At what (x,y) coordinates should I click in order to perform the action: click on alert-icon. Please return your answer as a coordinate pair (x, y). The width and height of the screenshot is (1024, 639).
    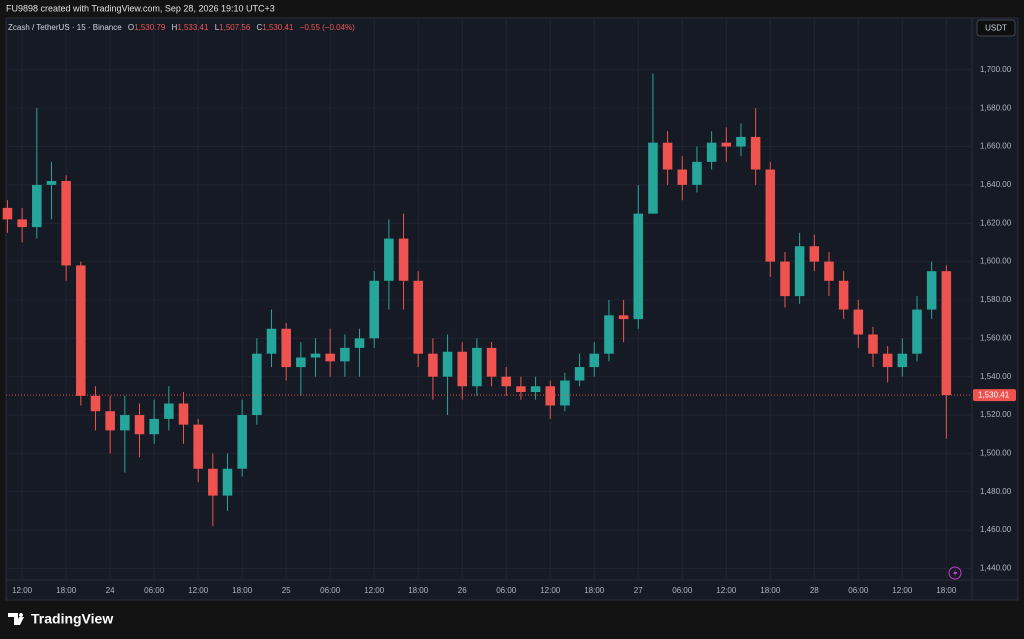
    Looking at the image, I should click on (955, 573).